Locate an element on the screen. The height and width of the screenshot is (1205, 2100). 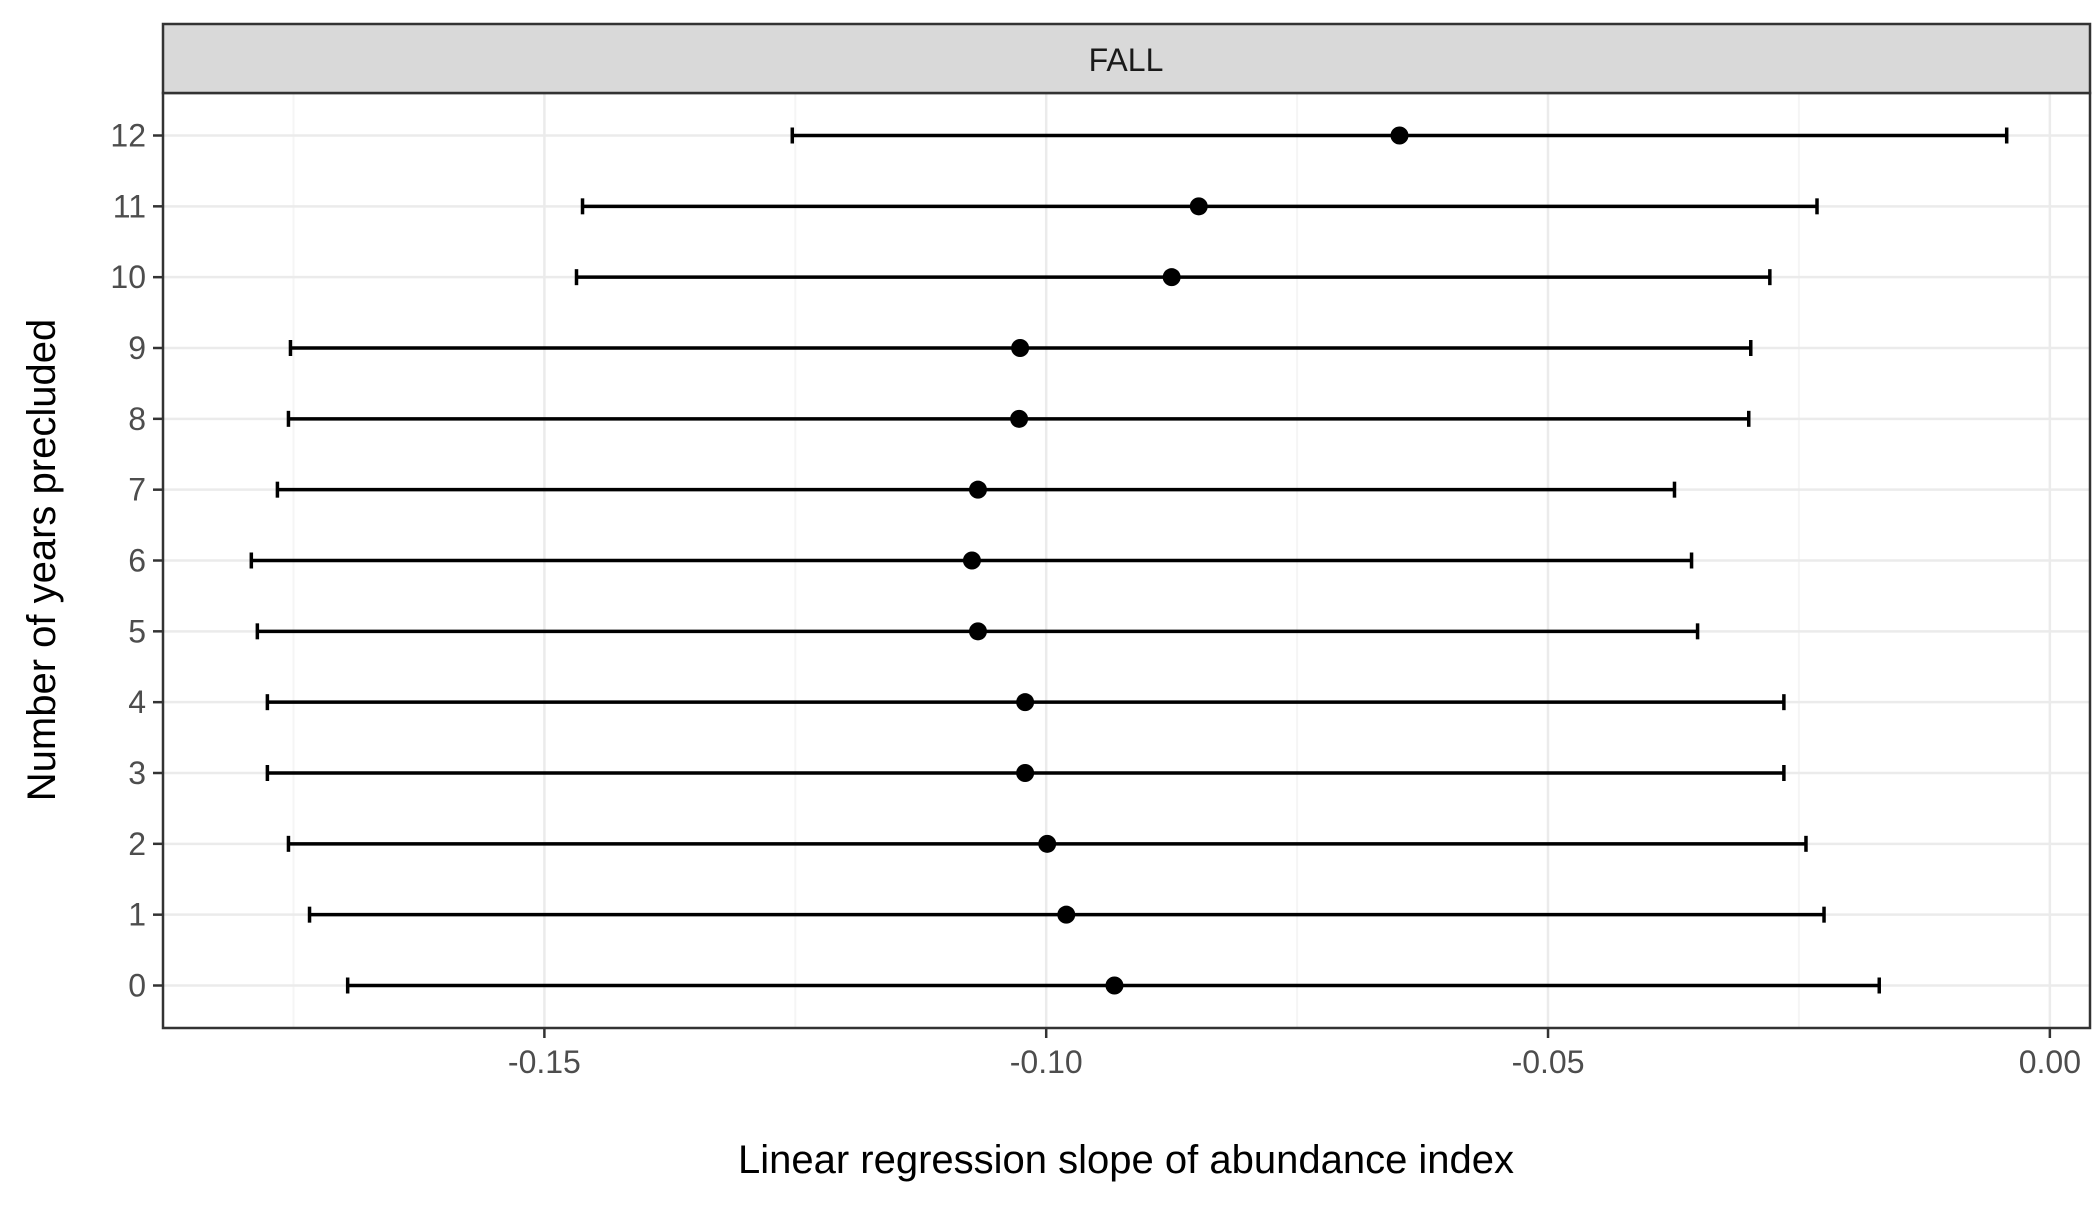
y-tick-label: 11 is located at coordinates (129, 206).